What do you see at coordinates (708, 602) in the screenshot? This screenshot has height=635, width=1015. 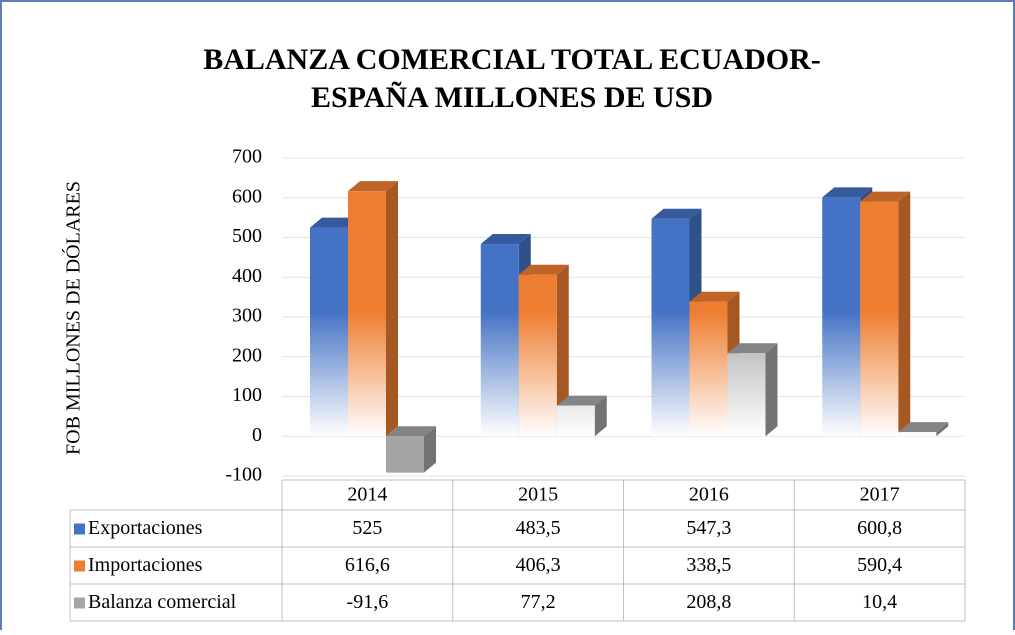 I see `table-value: 208,8` at bounding box center [708, 602].